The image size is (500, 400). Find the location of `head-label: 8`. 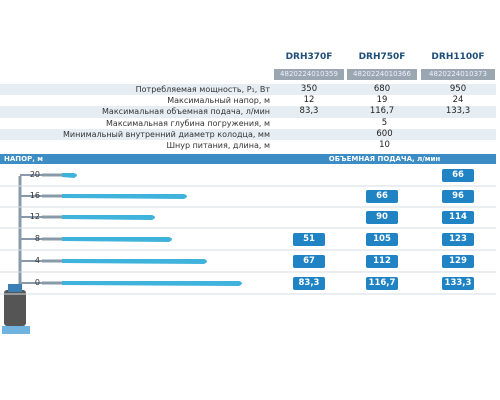

head-label: 8 is located at coordinates (37, 238).